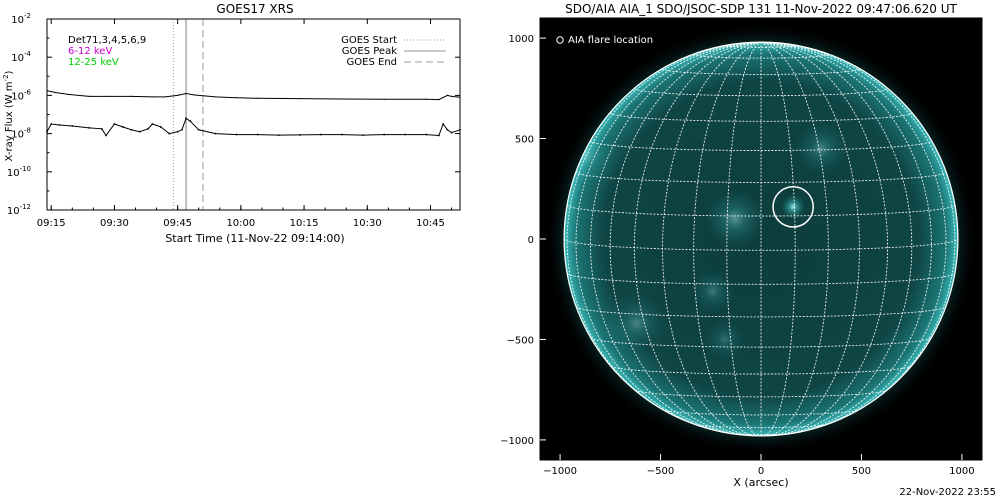 This screenshot has height=500, width=1000. Describe the element at coordinates (560, 40) in the screenshot. I see `flare-legend-symbol` at that location.